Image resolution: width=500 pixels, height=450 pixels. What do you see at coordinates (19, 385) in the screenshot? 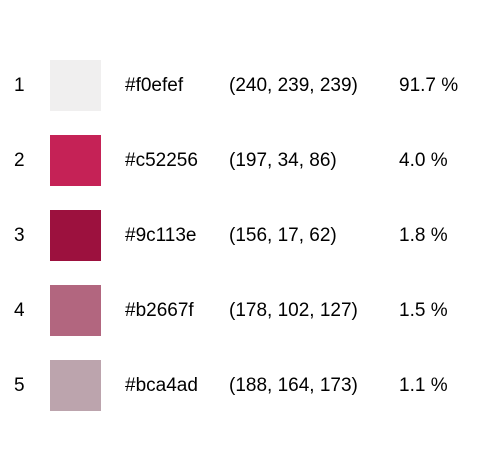
I see `row-index: 5` at bounding box center [19, 385].